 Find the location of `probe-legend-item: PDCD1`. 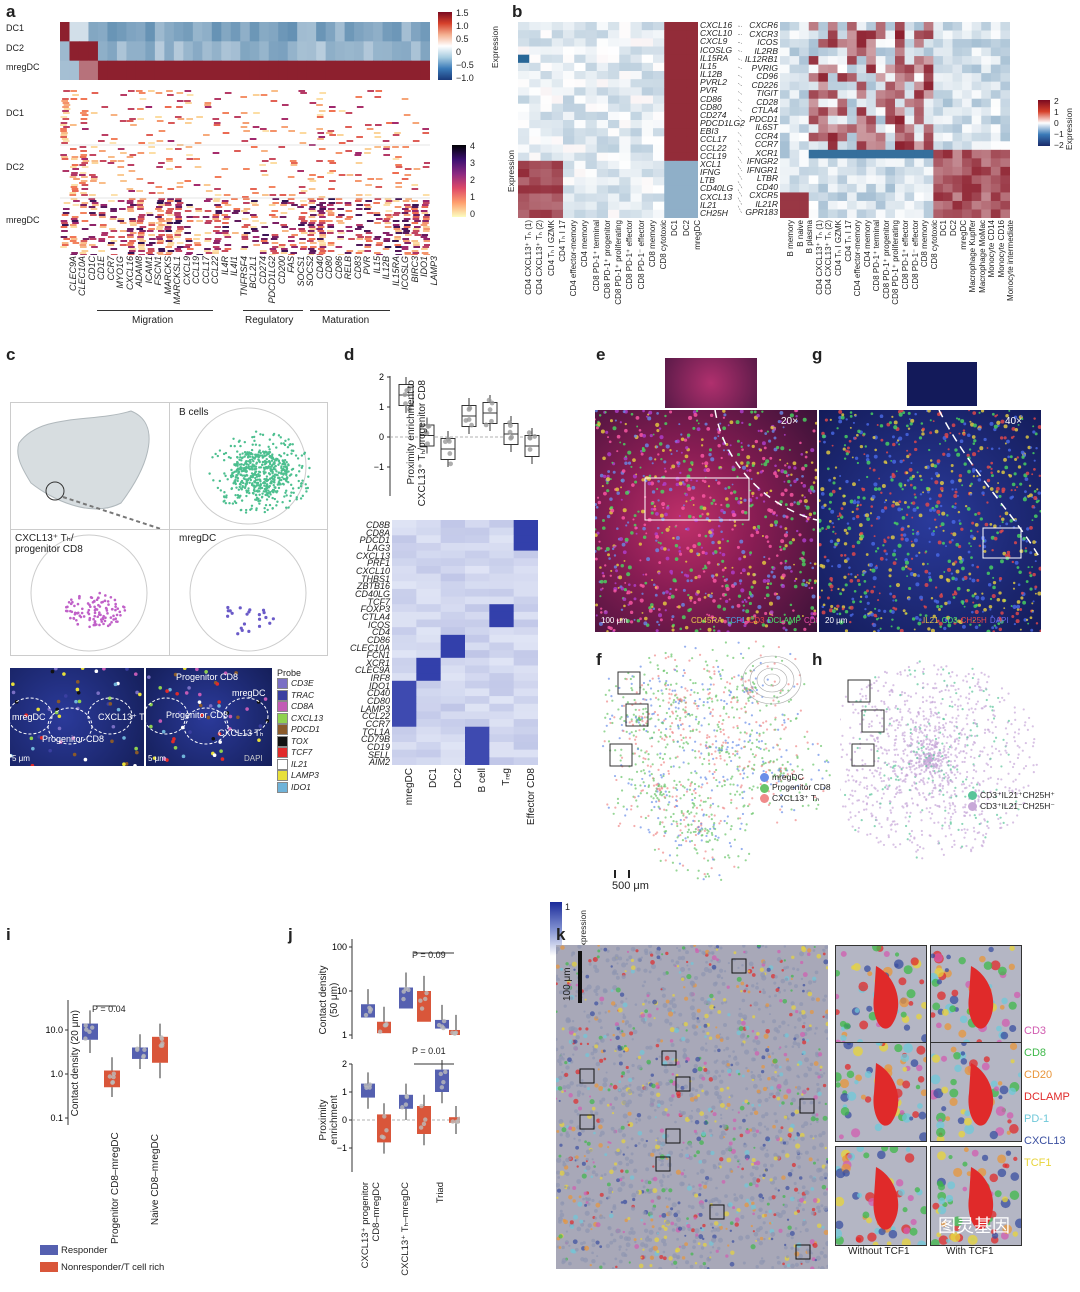

probe-legend-item: PDCD1 is located at coordinates (317, 730).